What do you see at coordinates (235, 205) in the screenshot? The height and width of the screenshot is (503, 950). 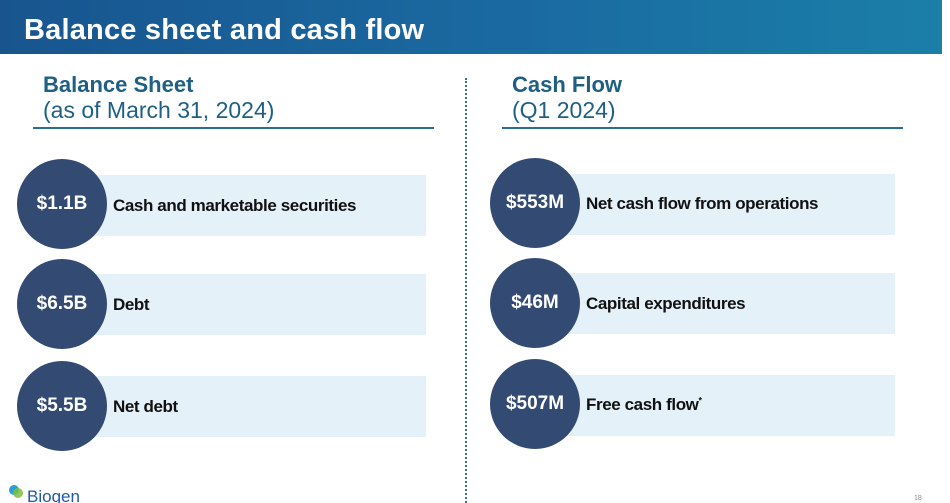 I see `row-label: Cash and marketable securities` at bounding box center [235, 205].